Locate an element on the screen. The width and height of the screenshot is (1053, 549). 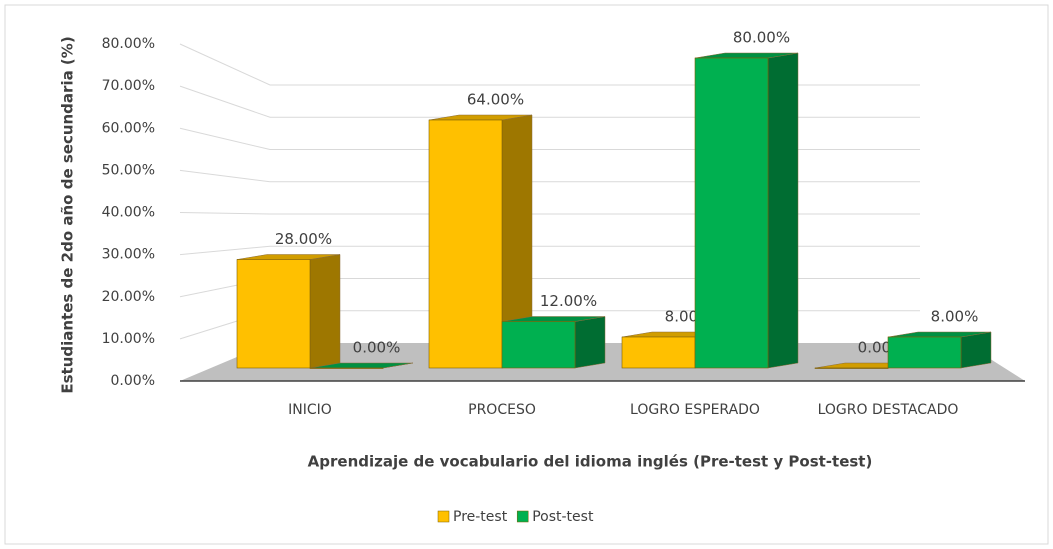
y-tick-label: 50.00% is located at coordinates (128, 170).